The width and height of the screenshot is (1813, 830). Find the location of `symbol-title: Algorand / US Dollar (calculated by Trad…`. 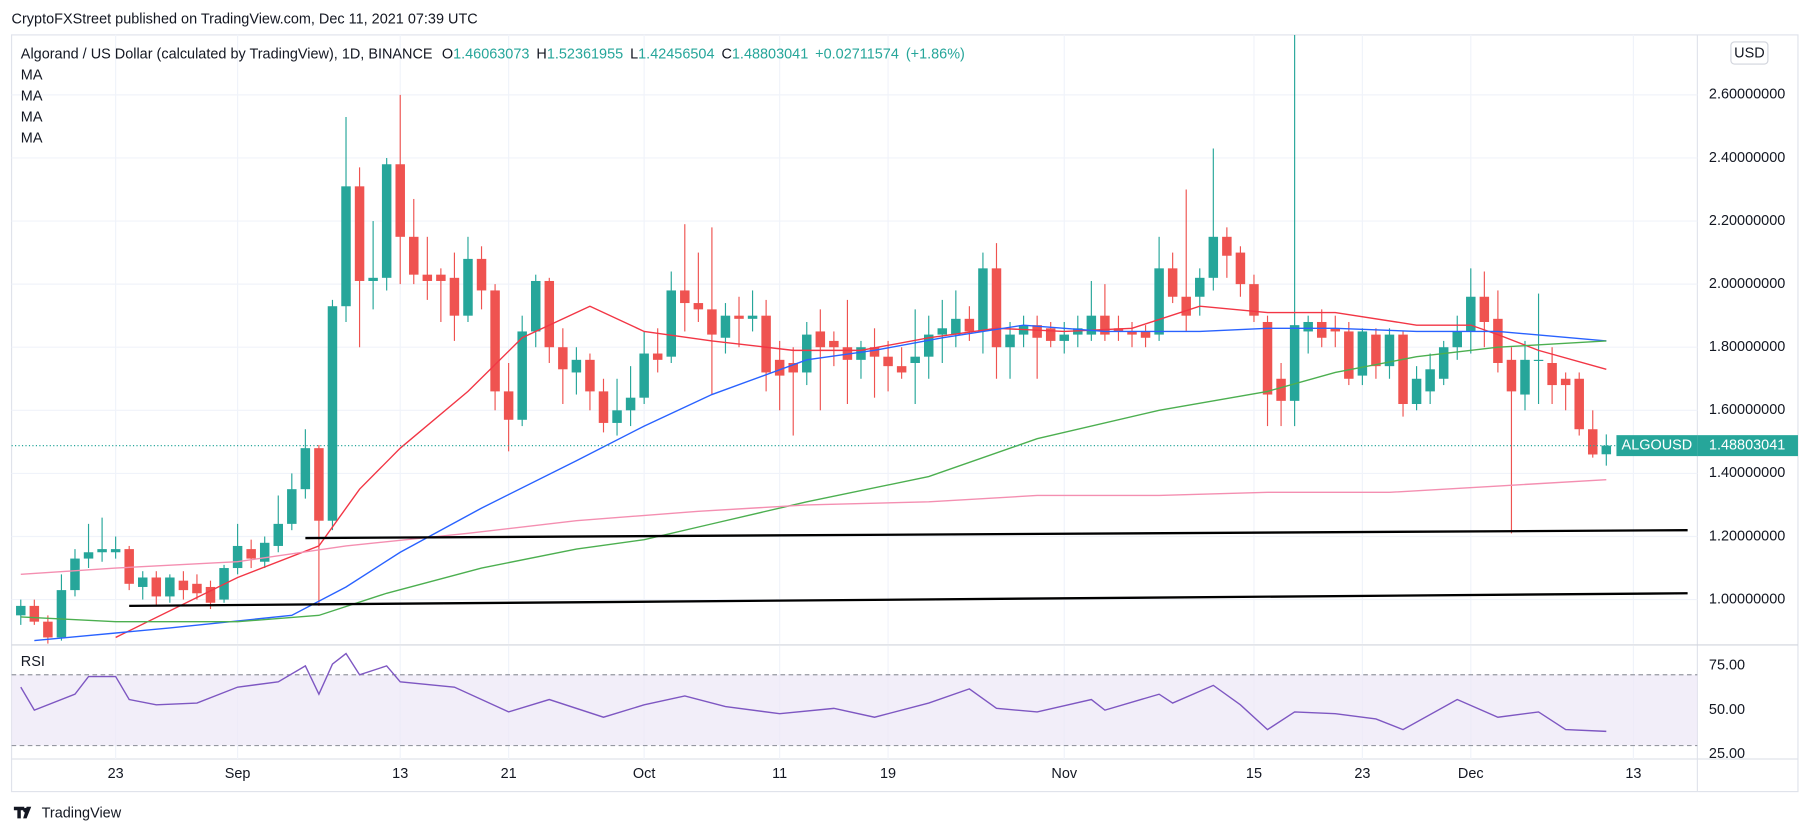

symbol-title: Algorand / US Dollar (calculated by Trad… is located at coordinates (227, 55).